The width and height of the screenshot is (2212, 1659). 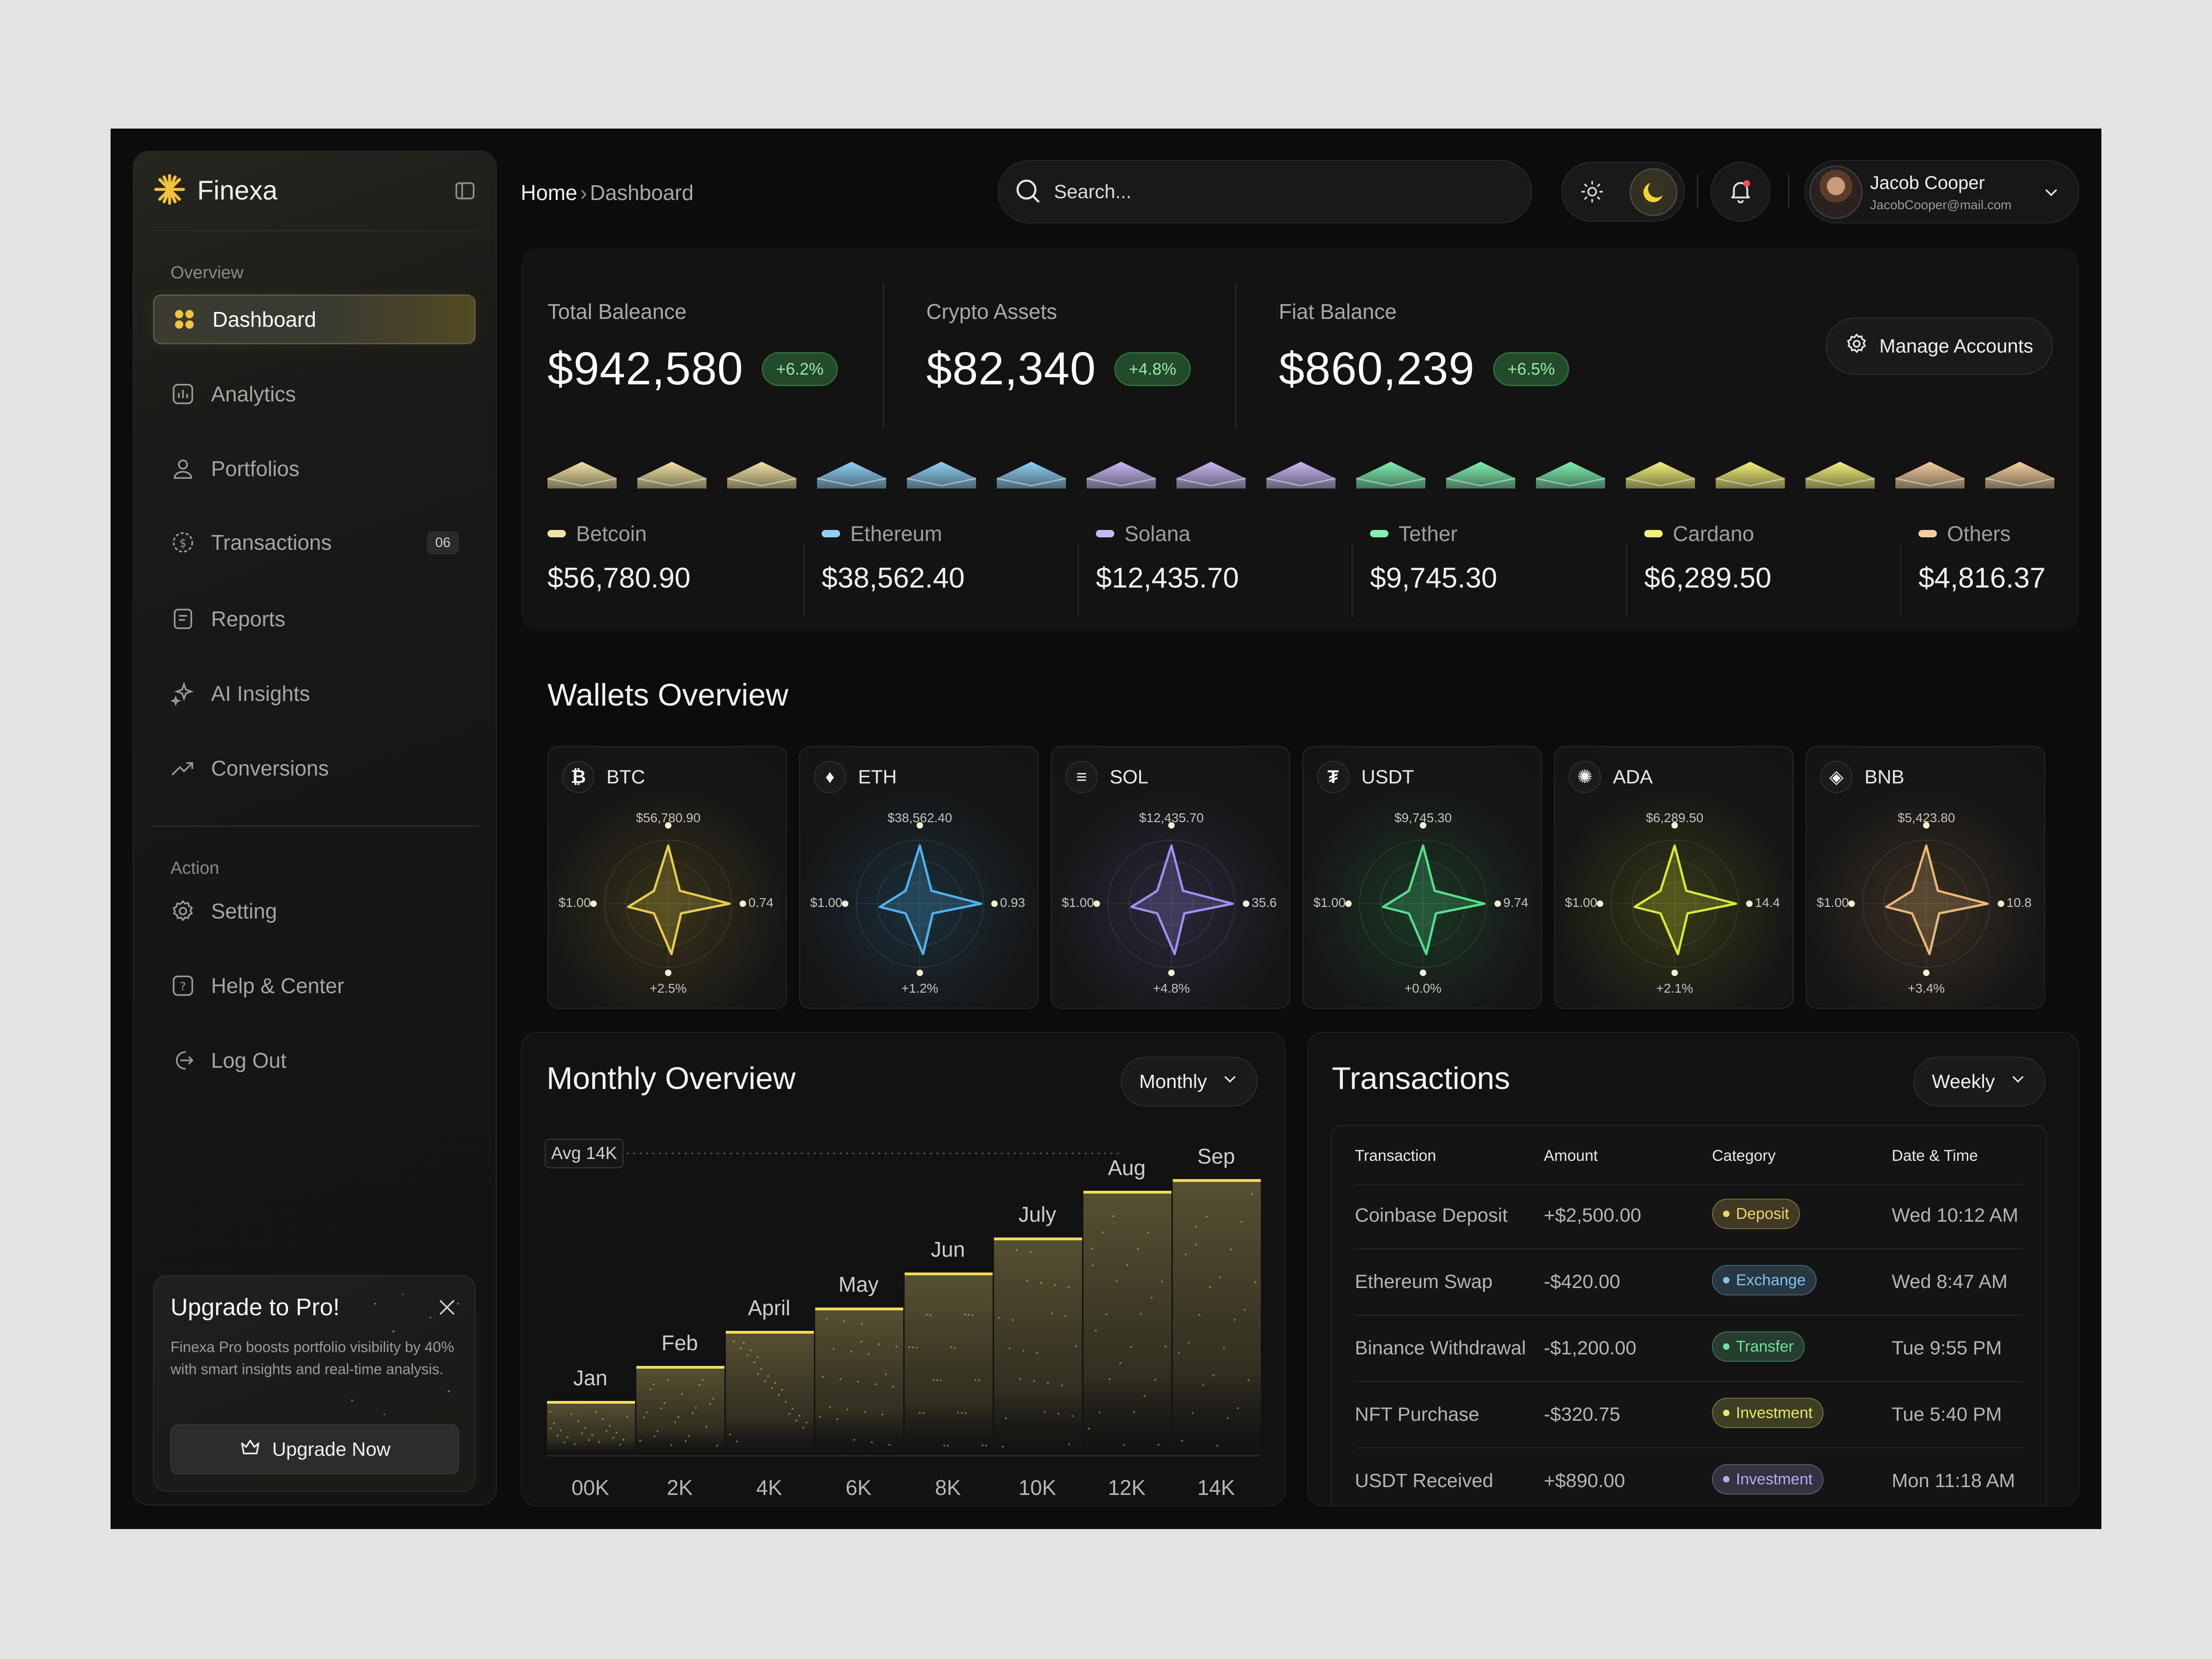 I want to click on breadcrumb: Home › Dashboard, so click(x=607, y=192).